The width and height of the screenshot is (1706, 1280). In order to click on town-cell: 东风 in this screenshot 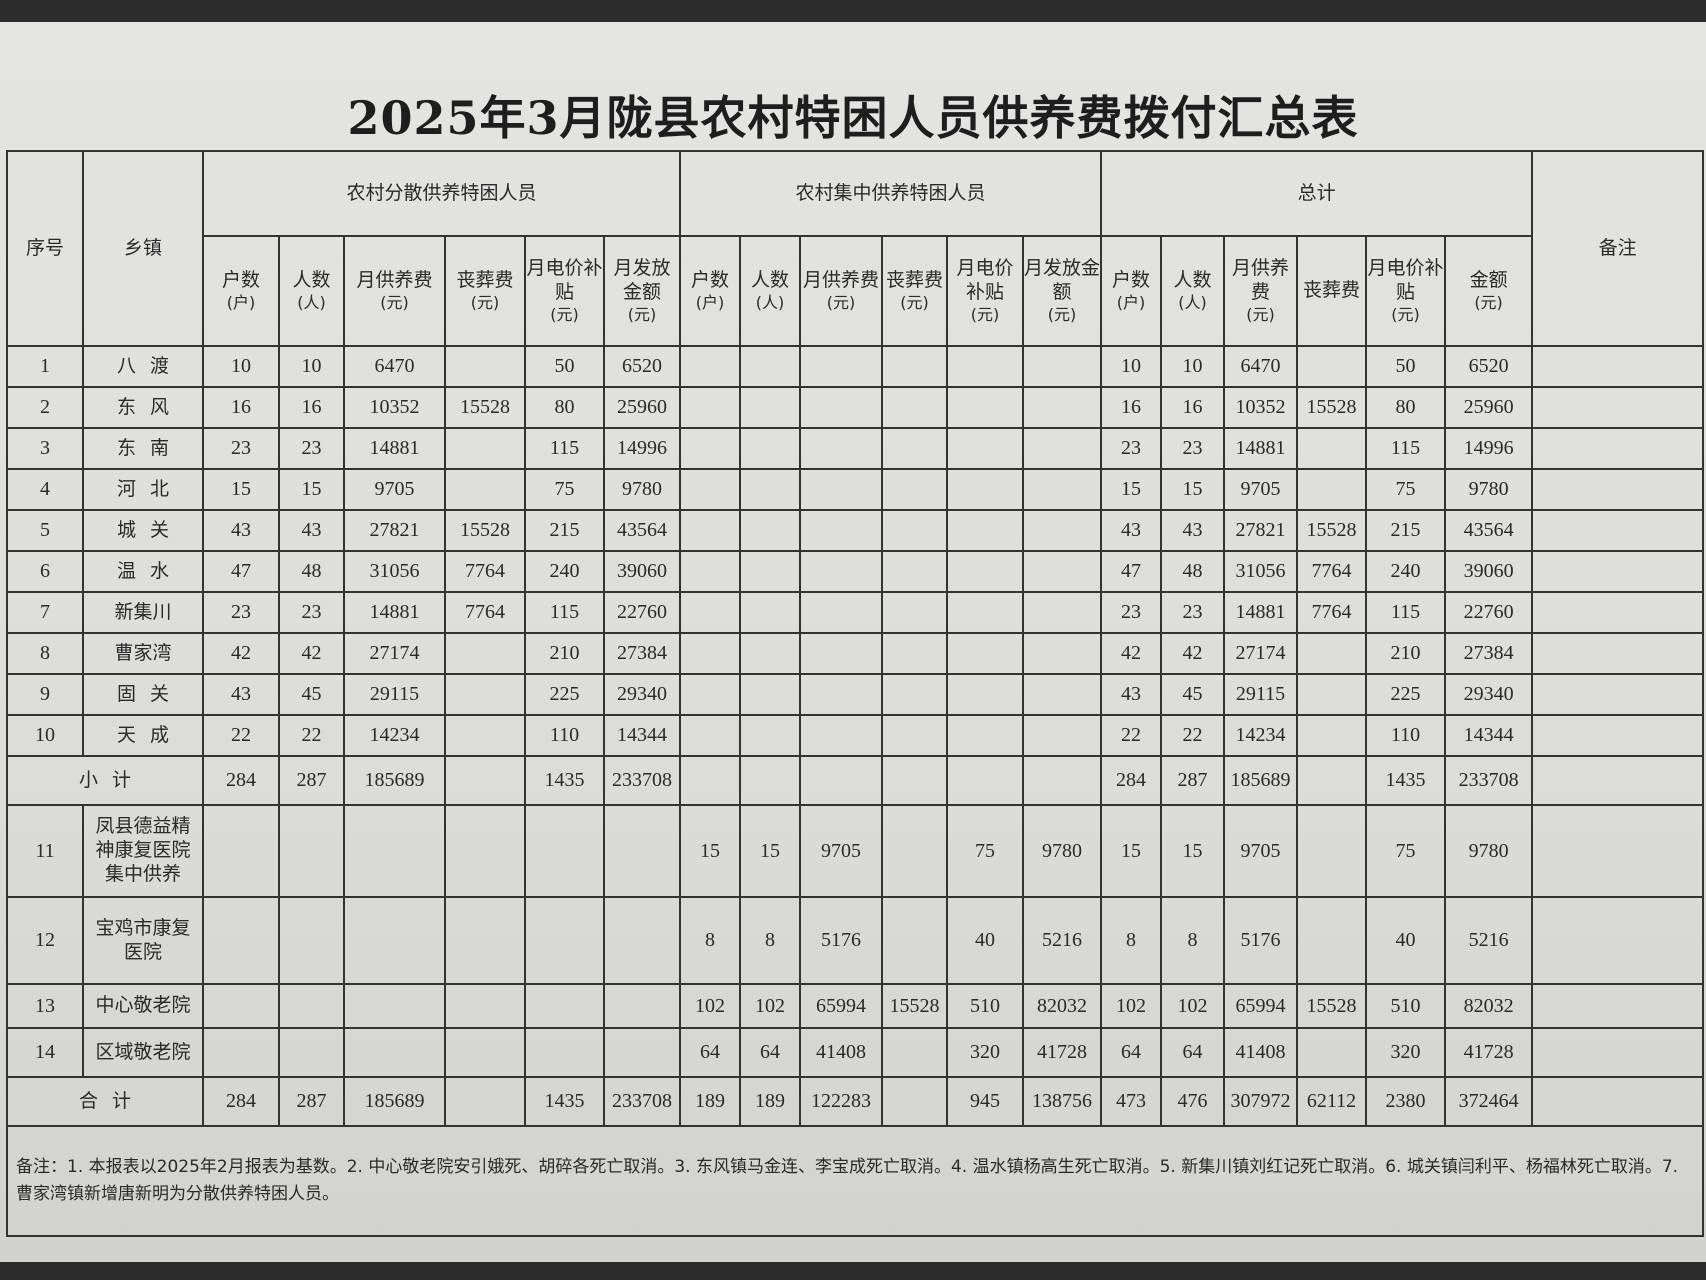, I will do `click(143, 407)`.